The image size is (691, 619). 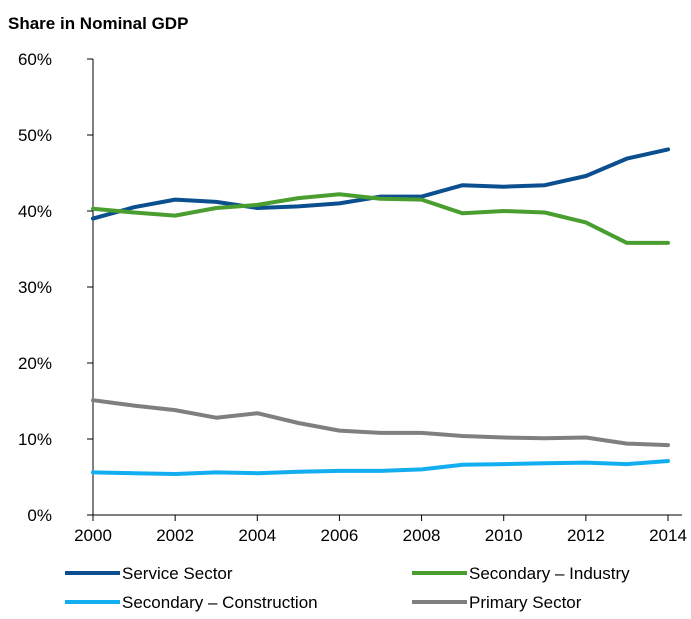 I want to click on x-tick-label: 2008, so click(x=422, y=535).